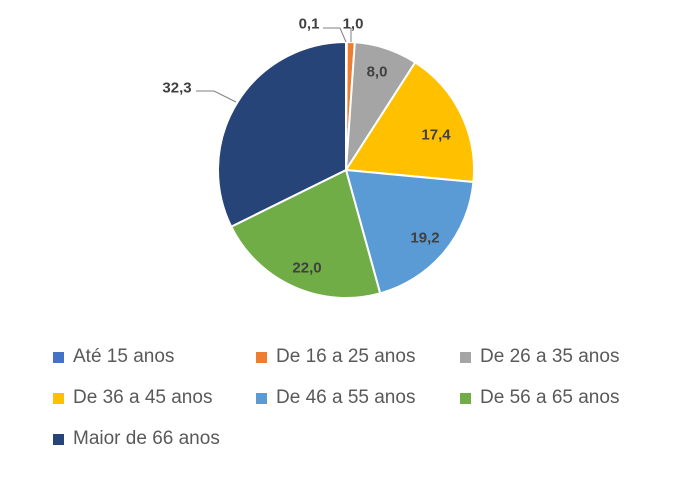  What do you see at coordinates (306, 268) in the screenshot?
I see `data-label: 22,0` at bounding box center [306, 268].